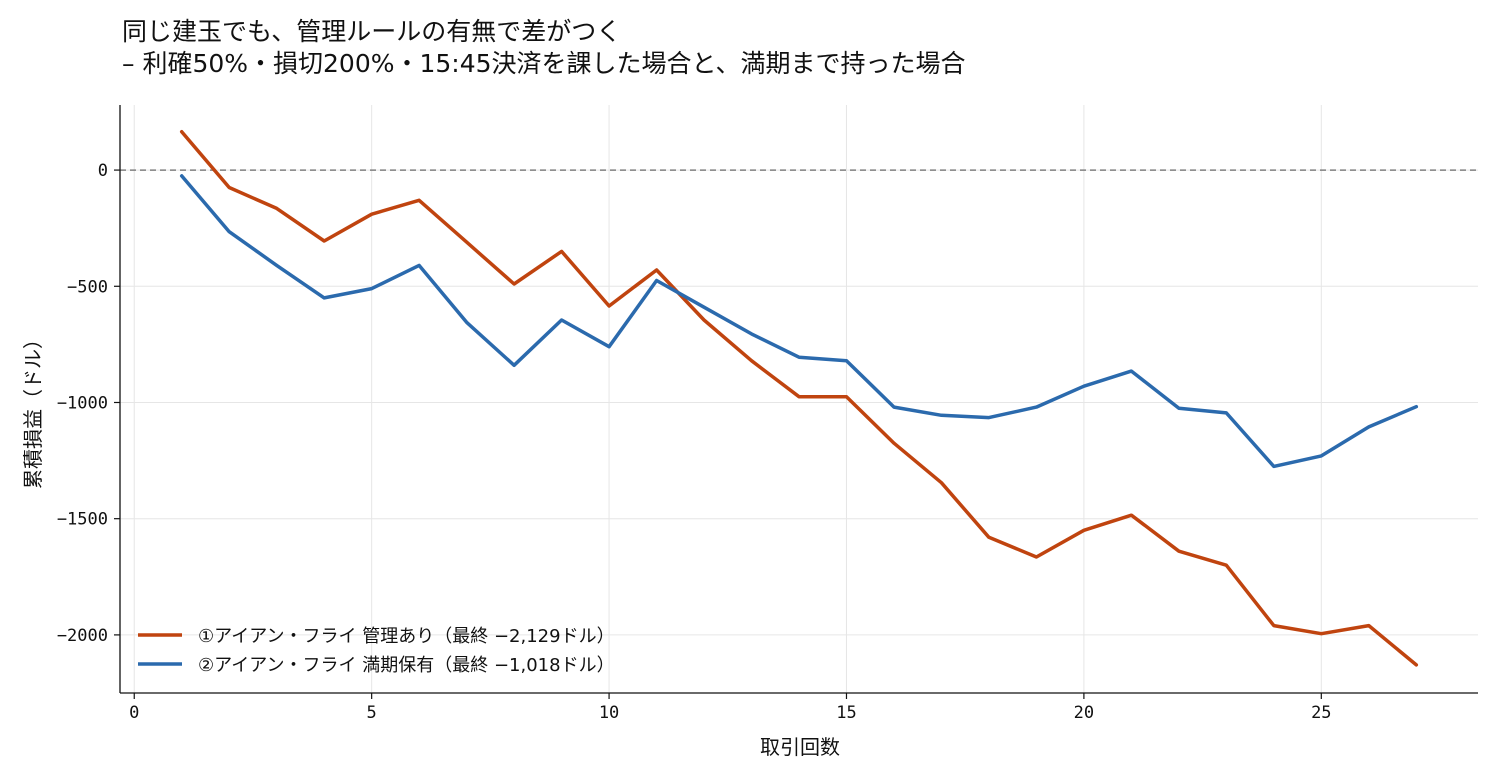 The height and width of the screenshot is (780, 1500). Describe the element at coordinates (82, 520) in the screenshot. I see `y-tick-label: −1500` at that location.